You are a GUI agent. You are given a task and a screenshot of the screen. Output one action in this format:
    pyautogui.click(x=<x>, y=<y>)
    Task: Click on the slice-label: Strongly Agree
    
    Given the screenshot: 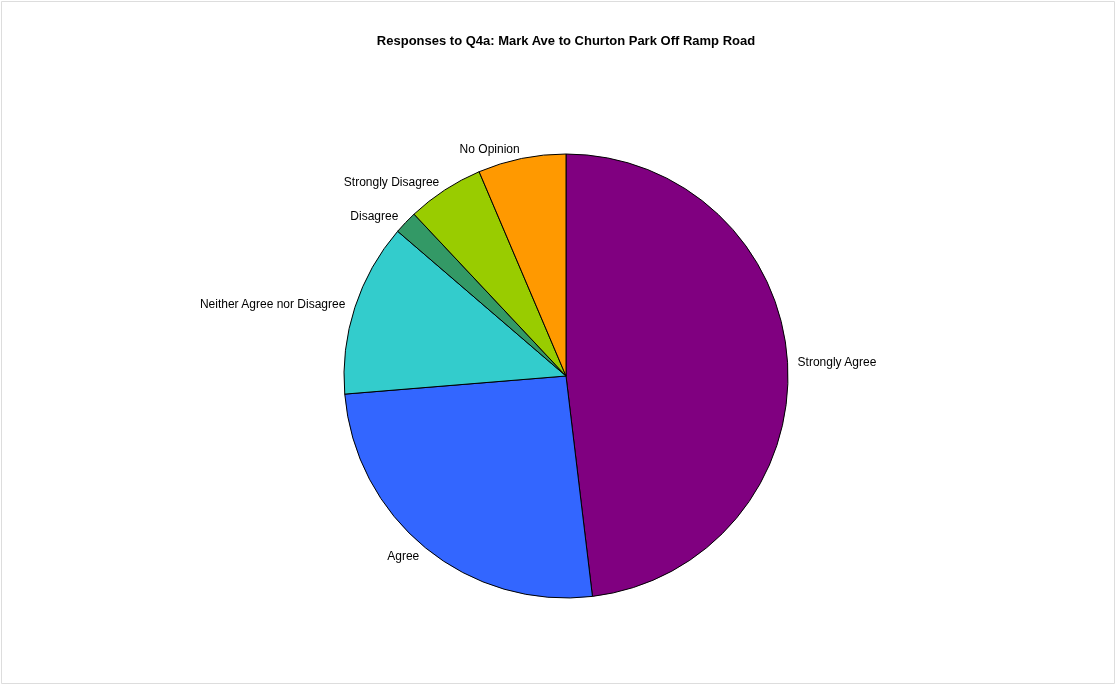 What is the action you would take?
    pyautogui.click(x=837, y=362)
    